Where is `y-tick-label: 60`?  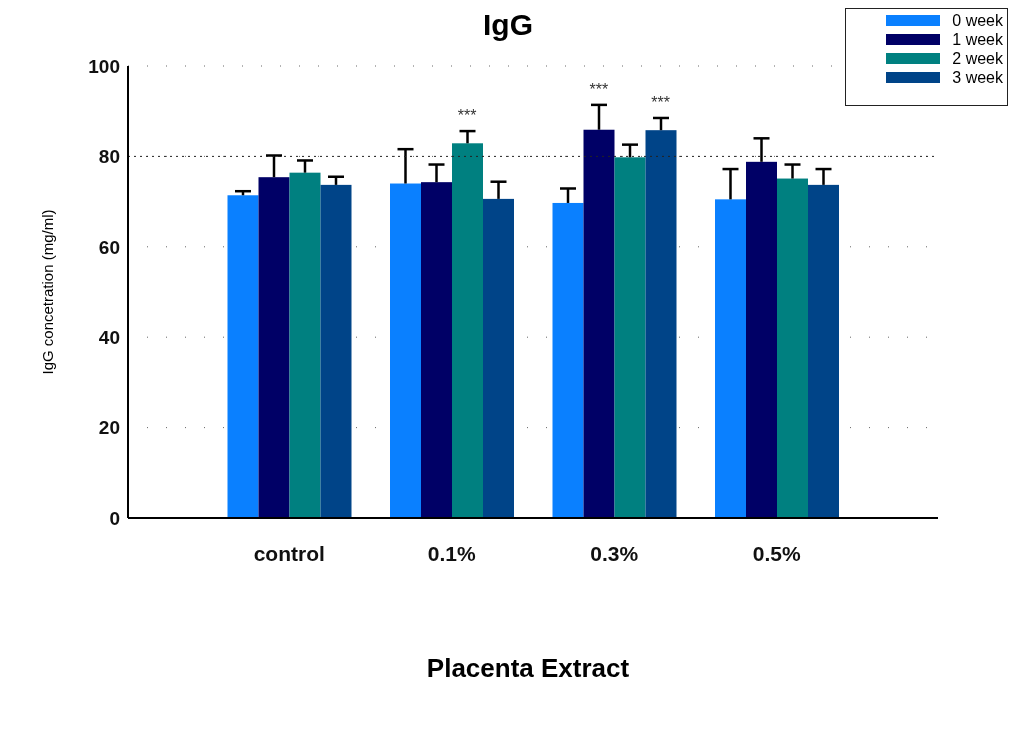 y-tick-label: 60 is located at coordinates (109, 247).